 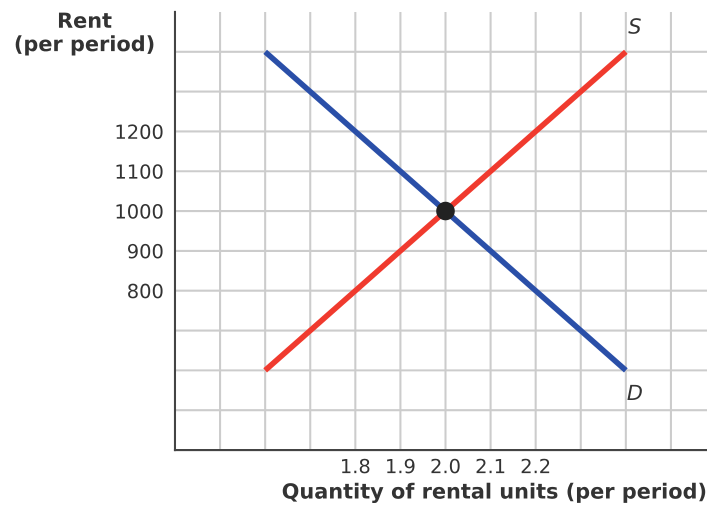 I want to click on y-tick-label: 1000, so click(x=139, y=211).